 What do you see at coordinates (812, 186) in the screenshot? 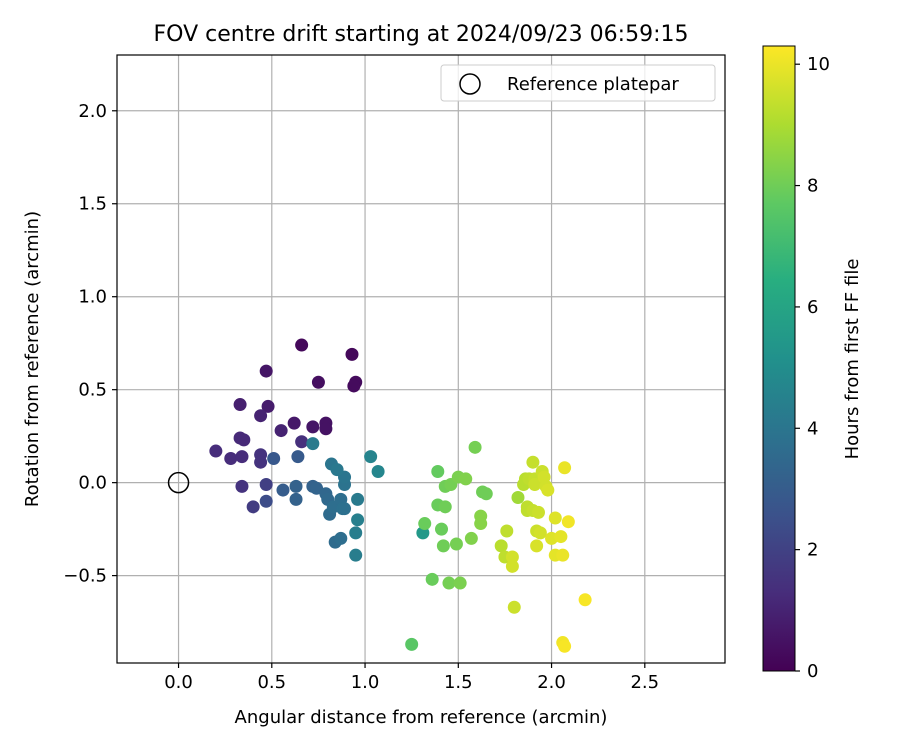
I see `colorbar-tick-label: 8` at bounding box center [812, 186].